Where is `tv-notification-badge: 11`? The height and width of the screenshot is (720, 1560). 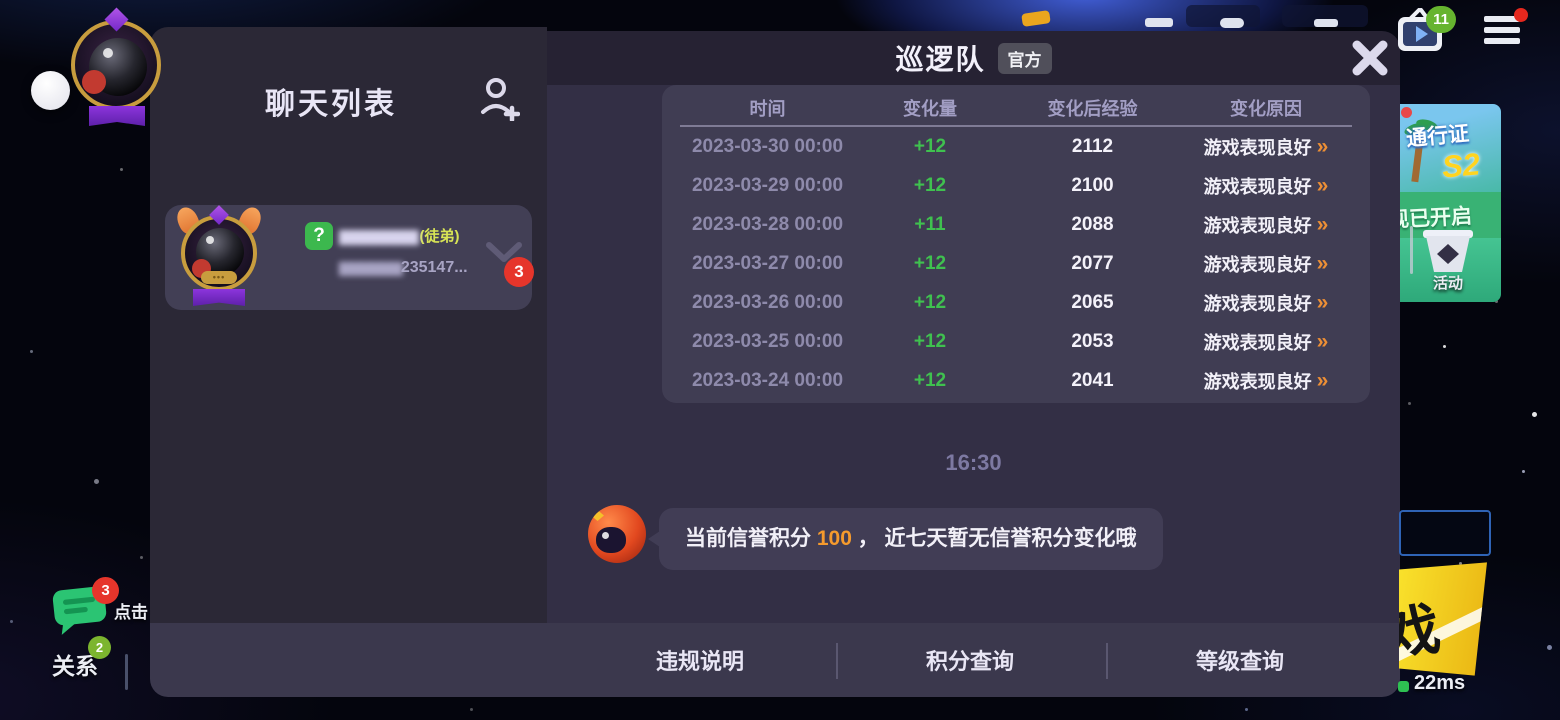
tv-notification-badge: 11 is located at coordinates (1441, 19).